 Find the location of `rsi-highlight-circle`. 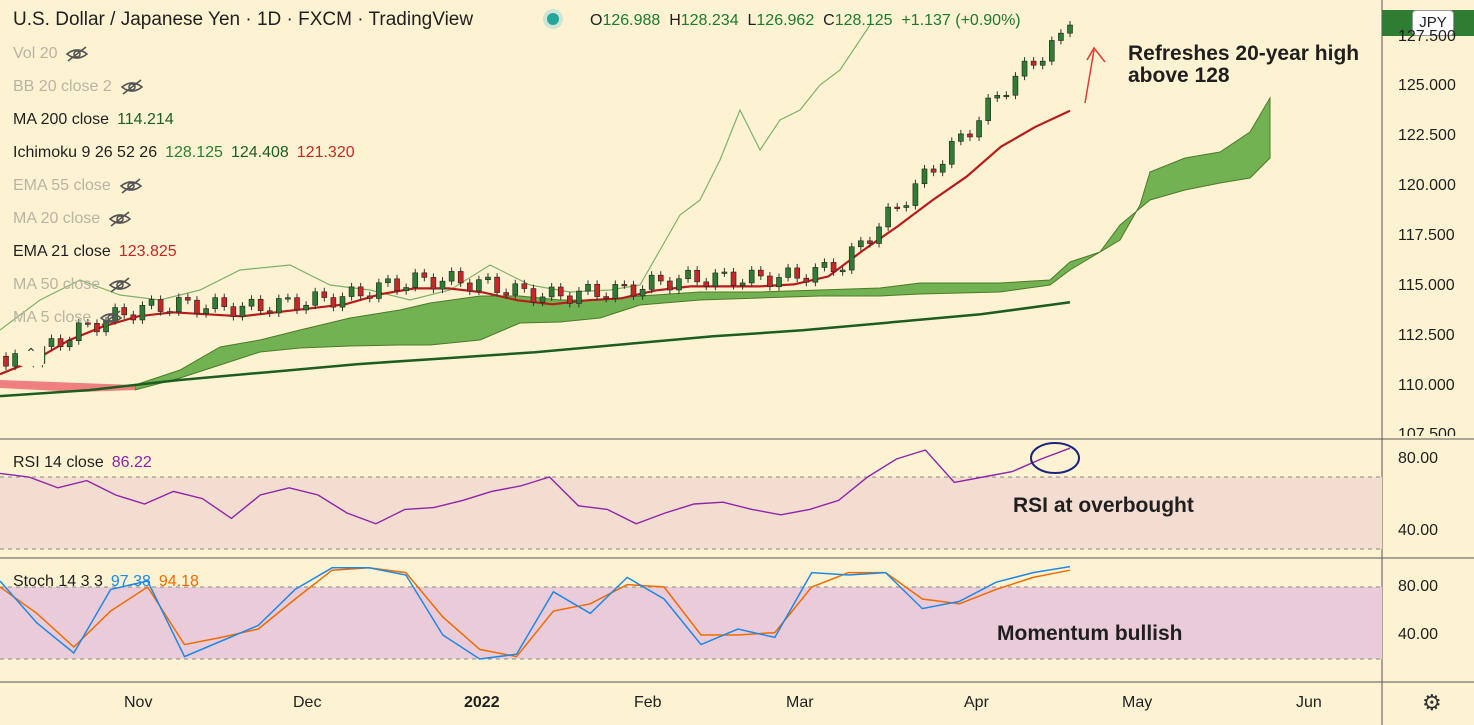

rsi-highlight-circle is located at coordinates (1055, 458).